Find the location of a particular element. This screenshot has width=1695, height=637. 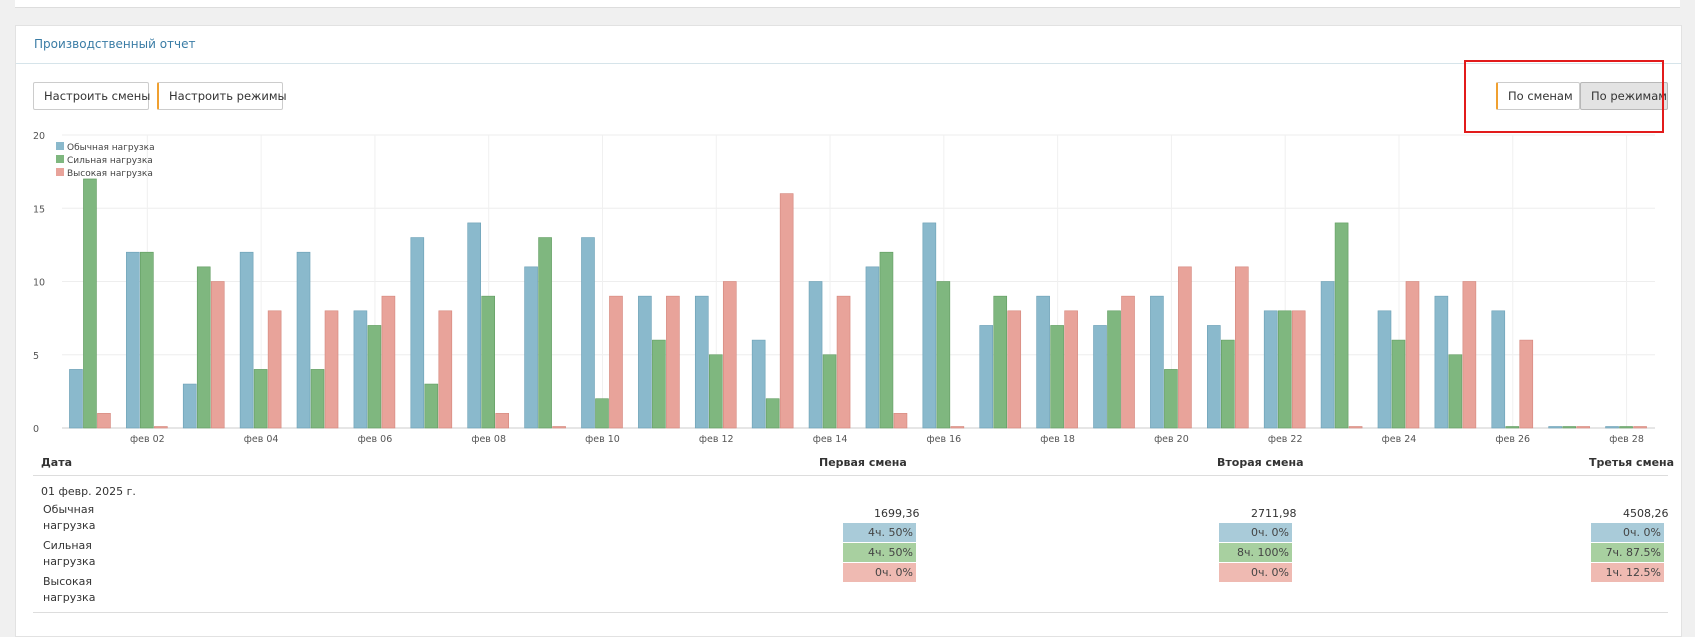

top-panel is located at coordinates (847, 4).